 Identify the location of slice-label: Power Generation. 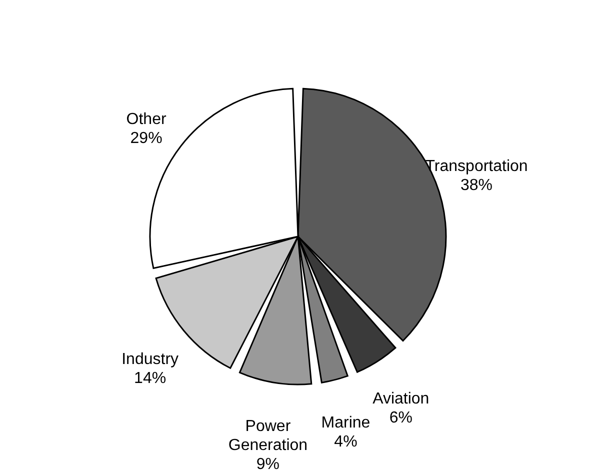
(268, 436).